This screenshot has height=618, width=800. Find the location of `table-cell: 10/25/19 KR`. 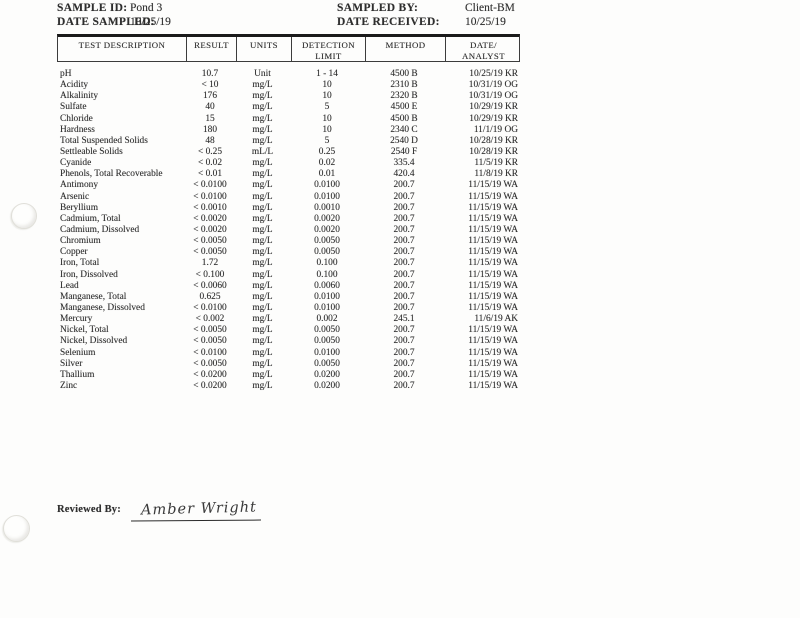

table-cell: 10/25/19 KR is located at coordinates (493, 74).